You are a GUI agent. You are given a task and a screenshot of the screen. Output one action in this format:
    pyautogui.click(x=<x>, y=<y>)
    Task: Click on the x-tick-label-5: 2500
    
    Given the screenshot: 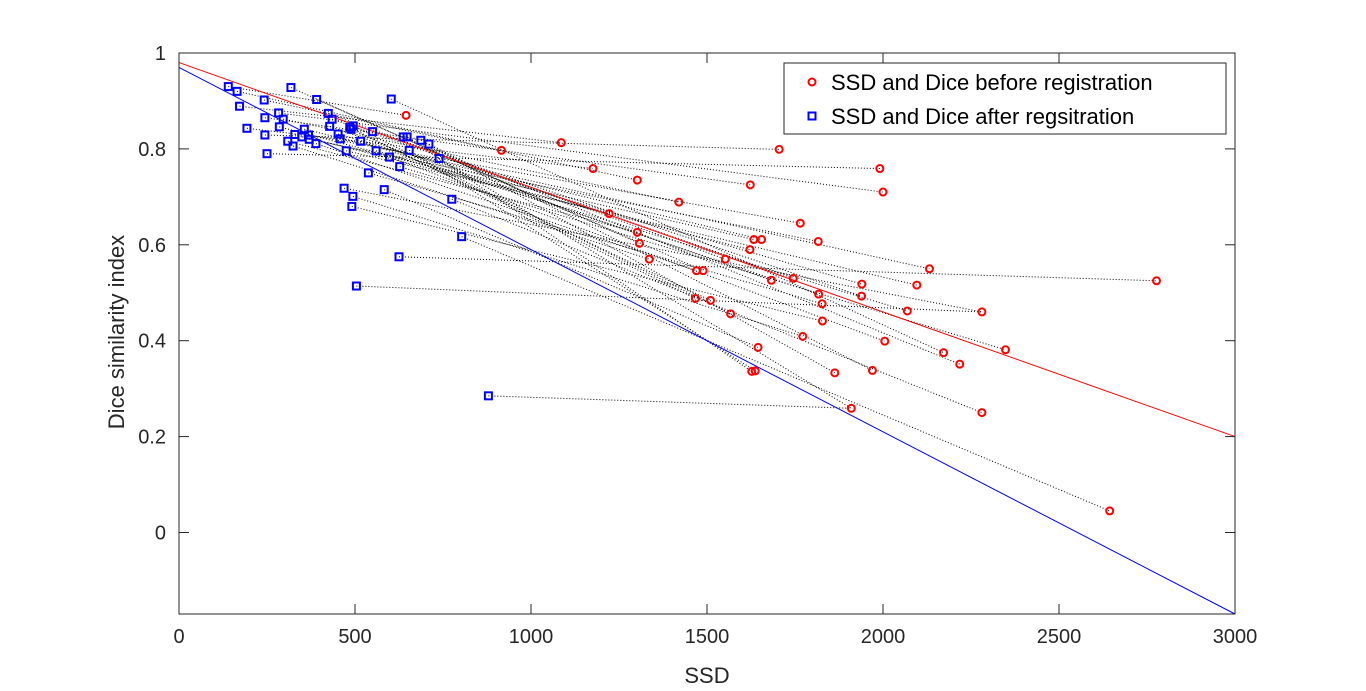 What is the action you would take?
    pyautogui.click(x=1059, y=637)
    